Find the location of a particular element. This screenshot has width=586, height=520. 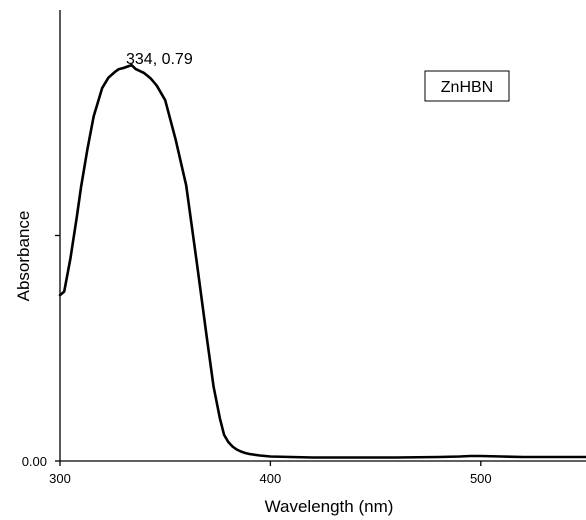

x-tick-label: 400 is located at coordinates (271, 478).